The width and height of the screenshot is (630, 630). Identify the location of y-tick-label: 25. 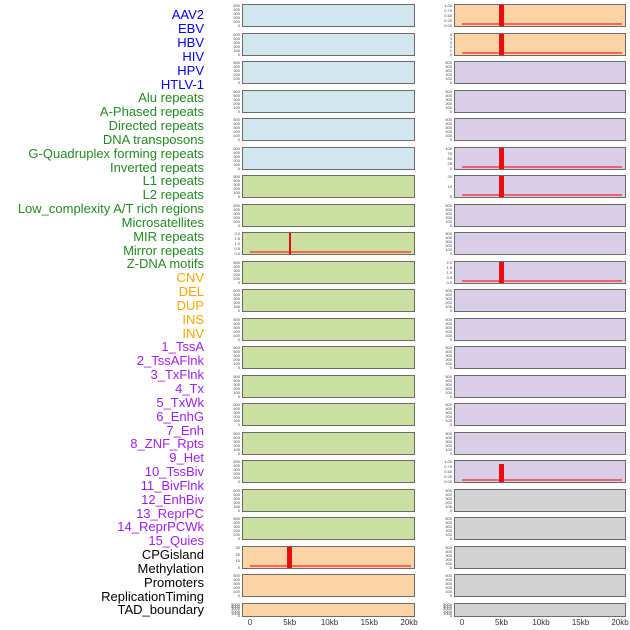
(449, 163).